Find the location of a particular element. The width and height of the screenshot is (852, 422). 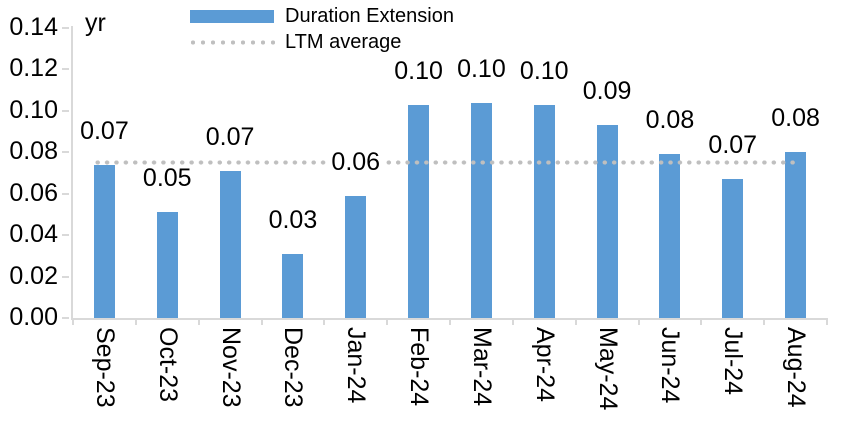

y-axis-tick-label: 0.04 is located at coordinates (33, 234).